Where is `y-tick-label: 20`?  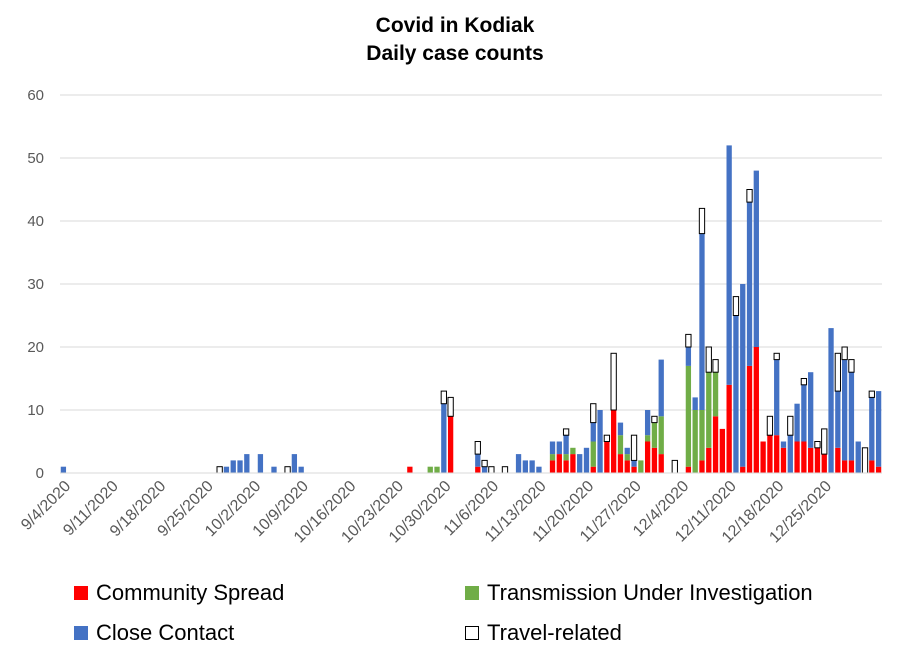
y-tick-label: 20 is located at coordinates (35, 347).